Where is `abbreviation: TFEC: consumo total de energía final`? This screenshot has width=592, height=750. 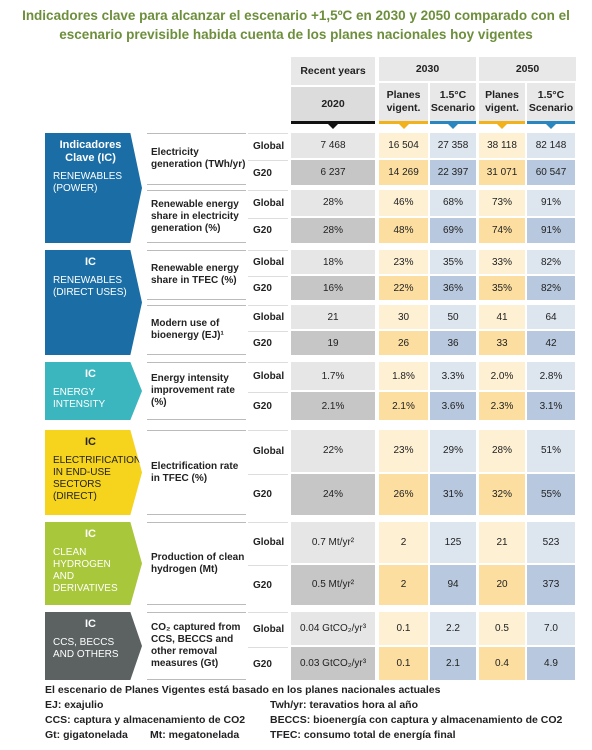 abbreviation: TFEC: consumo total de energía final is located at coordinates (363, 735).